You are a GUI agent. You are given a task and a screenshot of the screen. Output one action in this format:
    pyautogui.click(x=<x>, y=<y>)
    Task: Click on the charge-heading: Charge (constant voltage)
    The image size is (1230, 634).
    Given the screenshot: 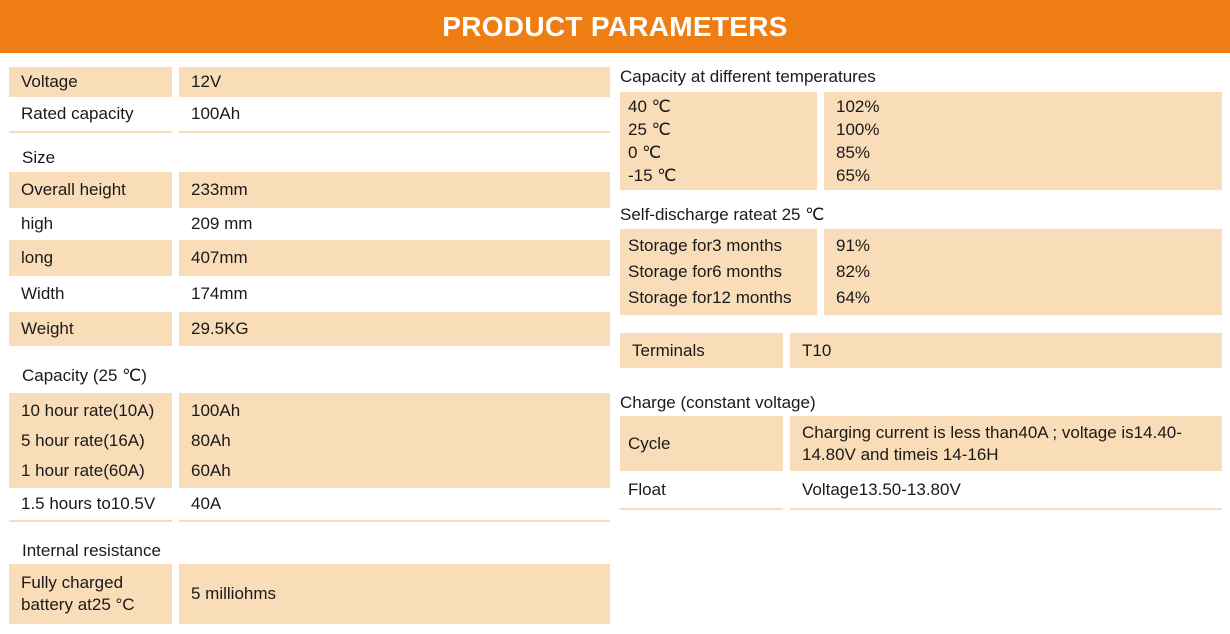 What is the action you would take?
    pyautogui.click(x=718, y=402)
    